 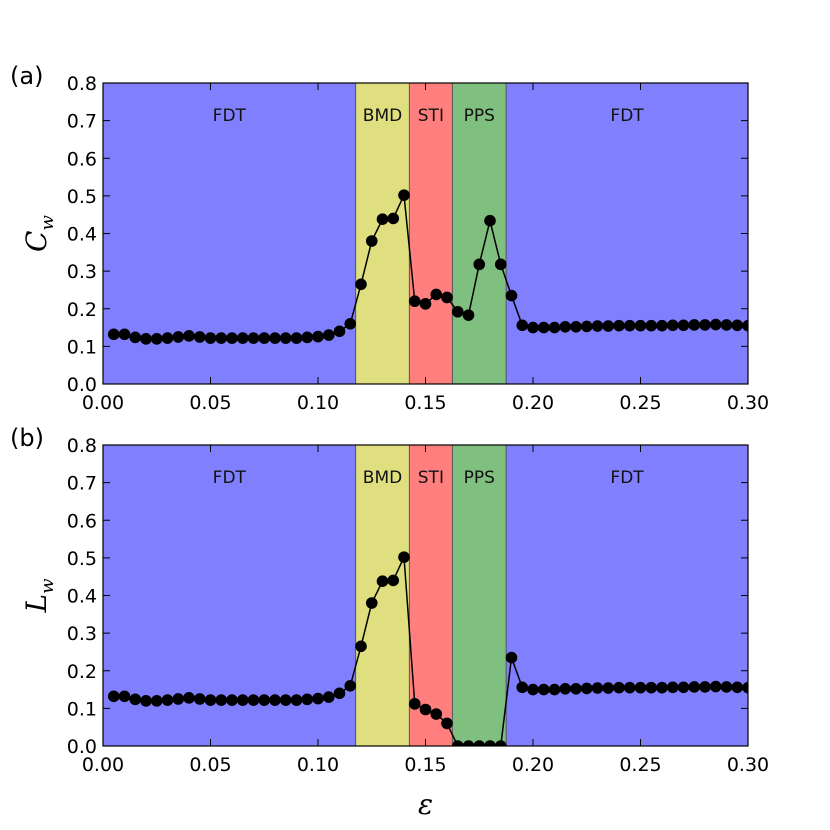 What do you see at coordinates (47, 586) in the screenshot?
I see `y-axis-label-sub: w` at bounding box center [47, 586].